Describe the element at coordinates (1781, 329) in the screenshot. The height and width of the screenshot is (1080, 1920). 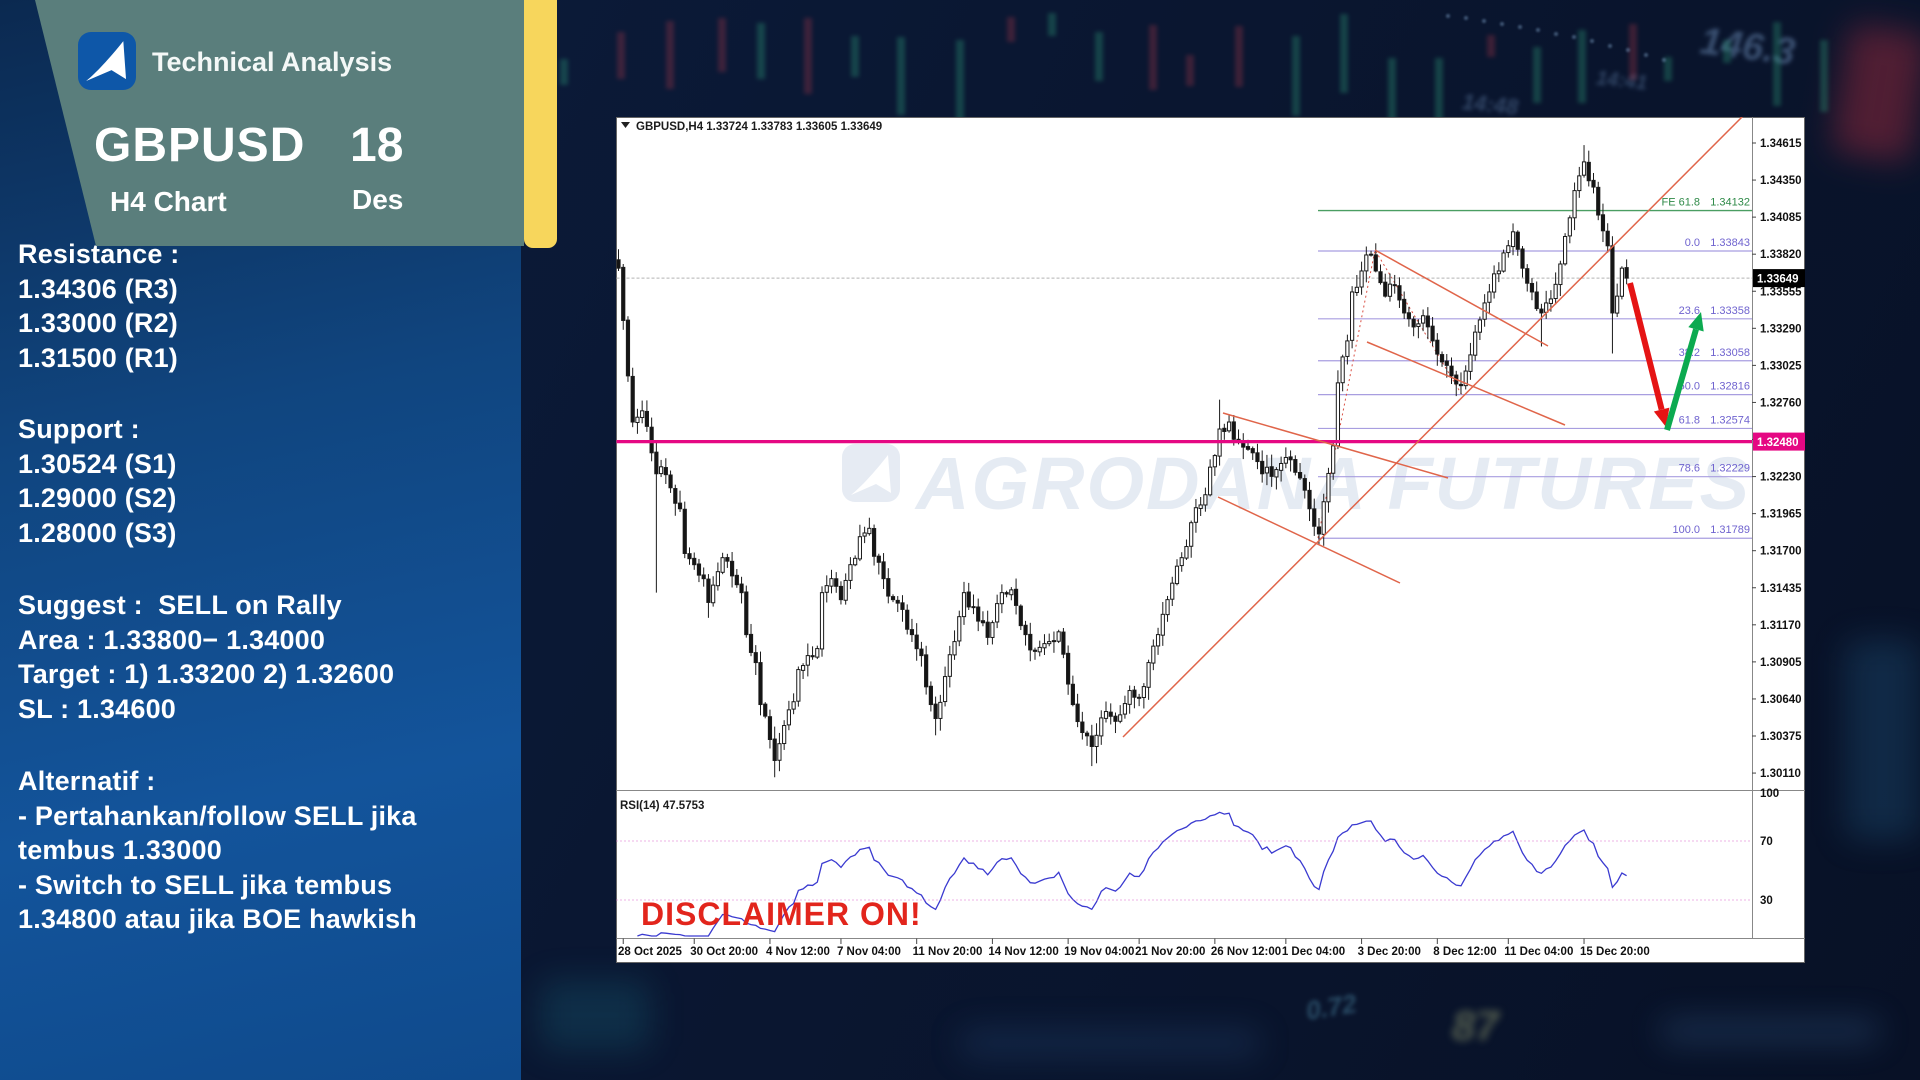
I see `price-label: 1.33290` at that location.